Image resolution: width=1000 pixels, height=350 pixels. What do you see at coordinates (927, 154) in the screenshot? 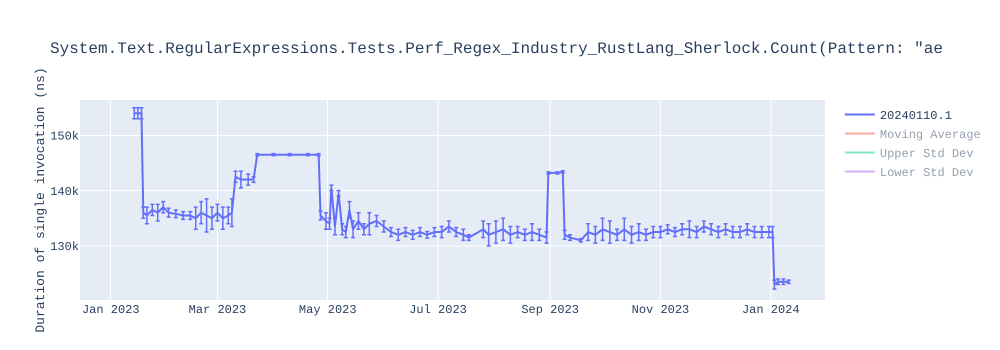
I see `legend-label: Upper Std Dev` at bounding box center [927, 154].